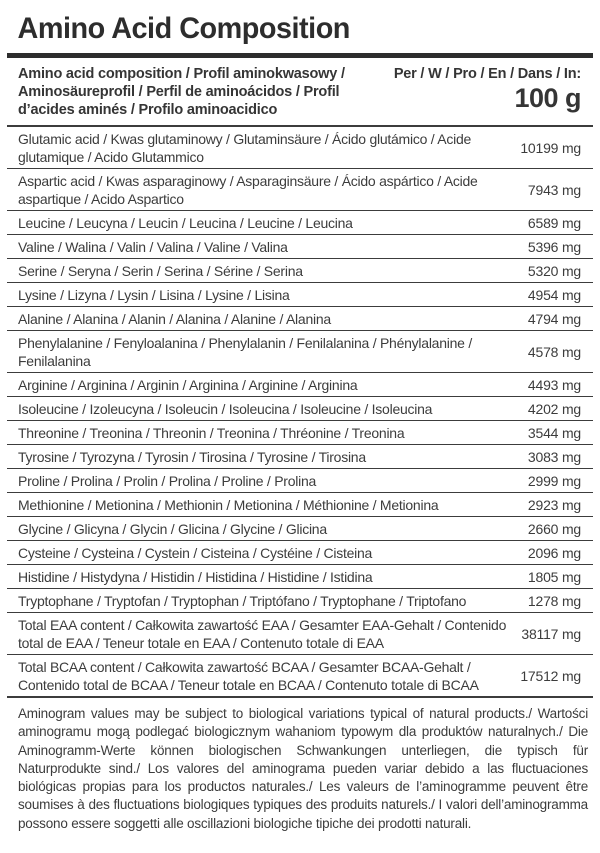 The width and height of the screenshot is (600, 853). What do you see at coordinates (554, 552) in the screenshot?
I see `amino-acid-value: 2096 mg` at bounding box center [554, 552].